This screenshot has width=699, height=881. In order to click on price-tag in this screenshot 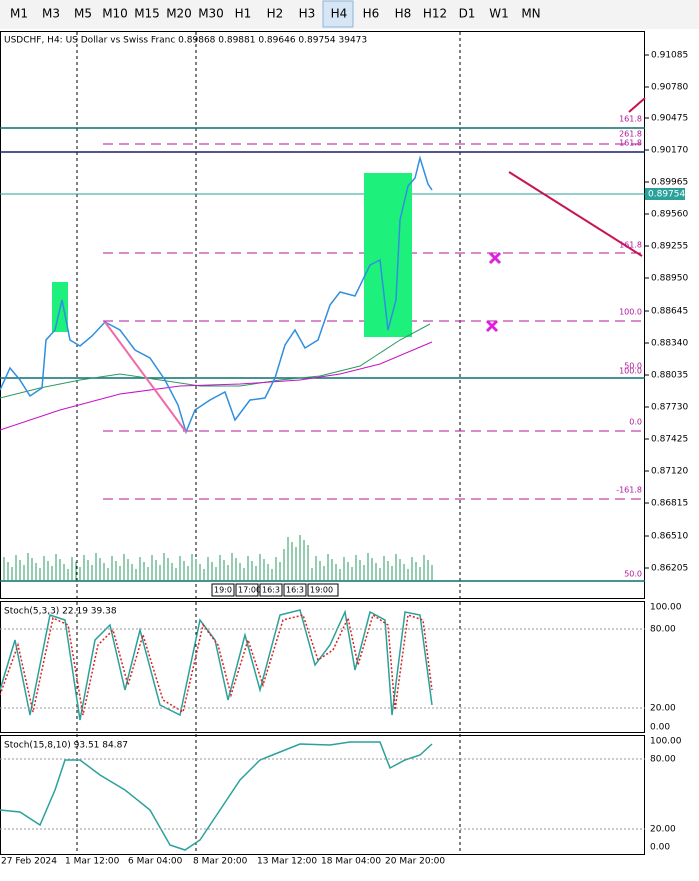, I will do `click(665, 194)`.